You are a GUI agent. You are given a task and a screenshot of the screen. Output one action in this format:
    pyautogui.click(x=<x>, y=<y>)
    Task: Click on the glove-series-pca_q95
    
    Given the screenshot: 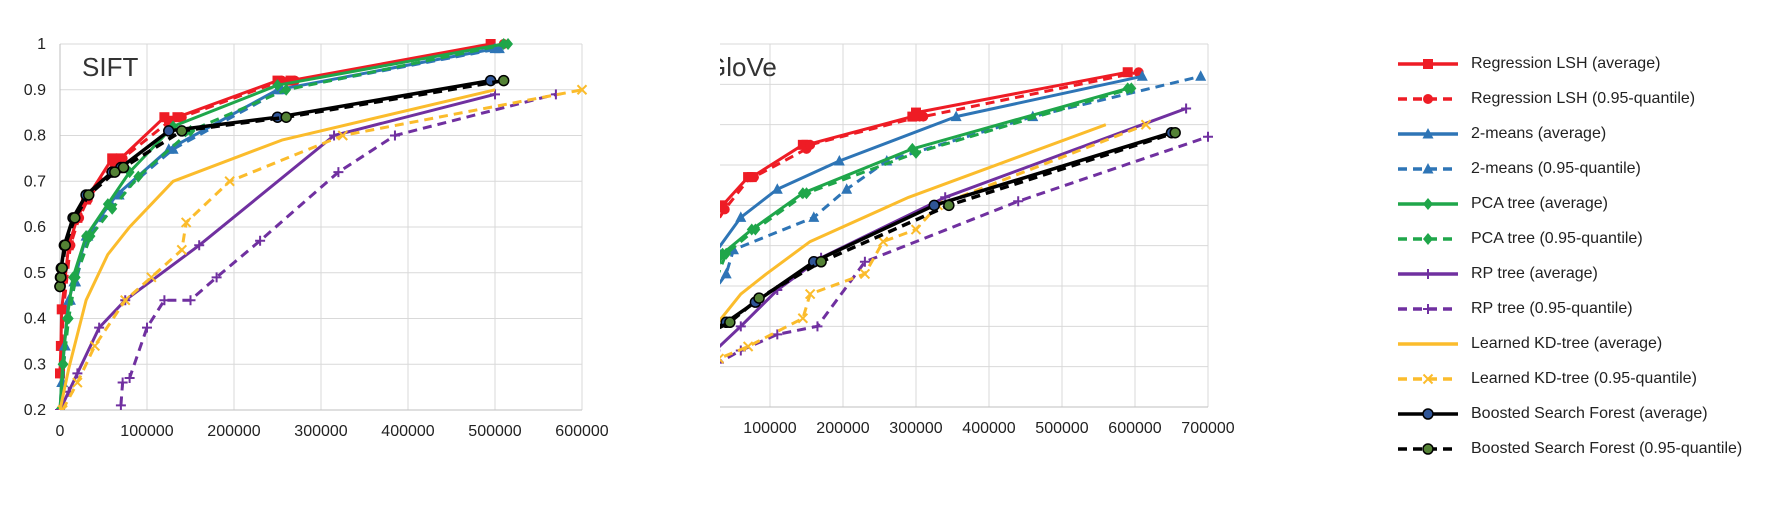 What is the action you would take?
    pyautogui.click(x=928, y=178)
    